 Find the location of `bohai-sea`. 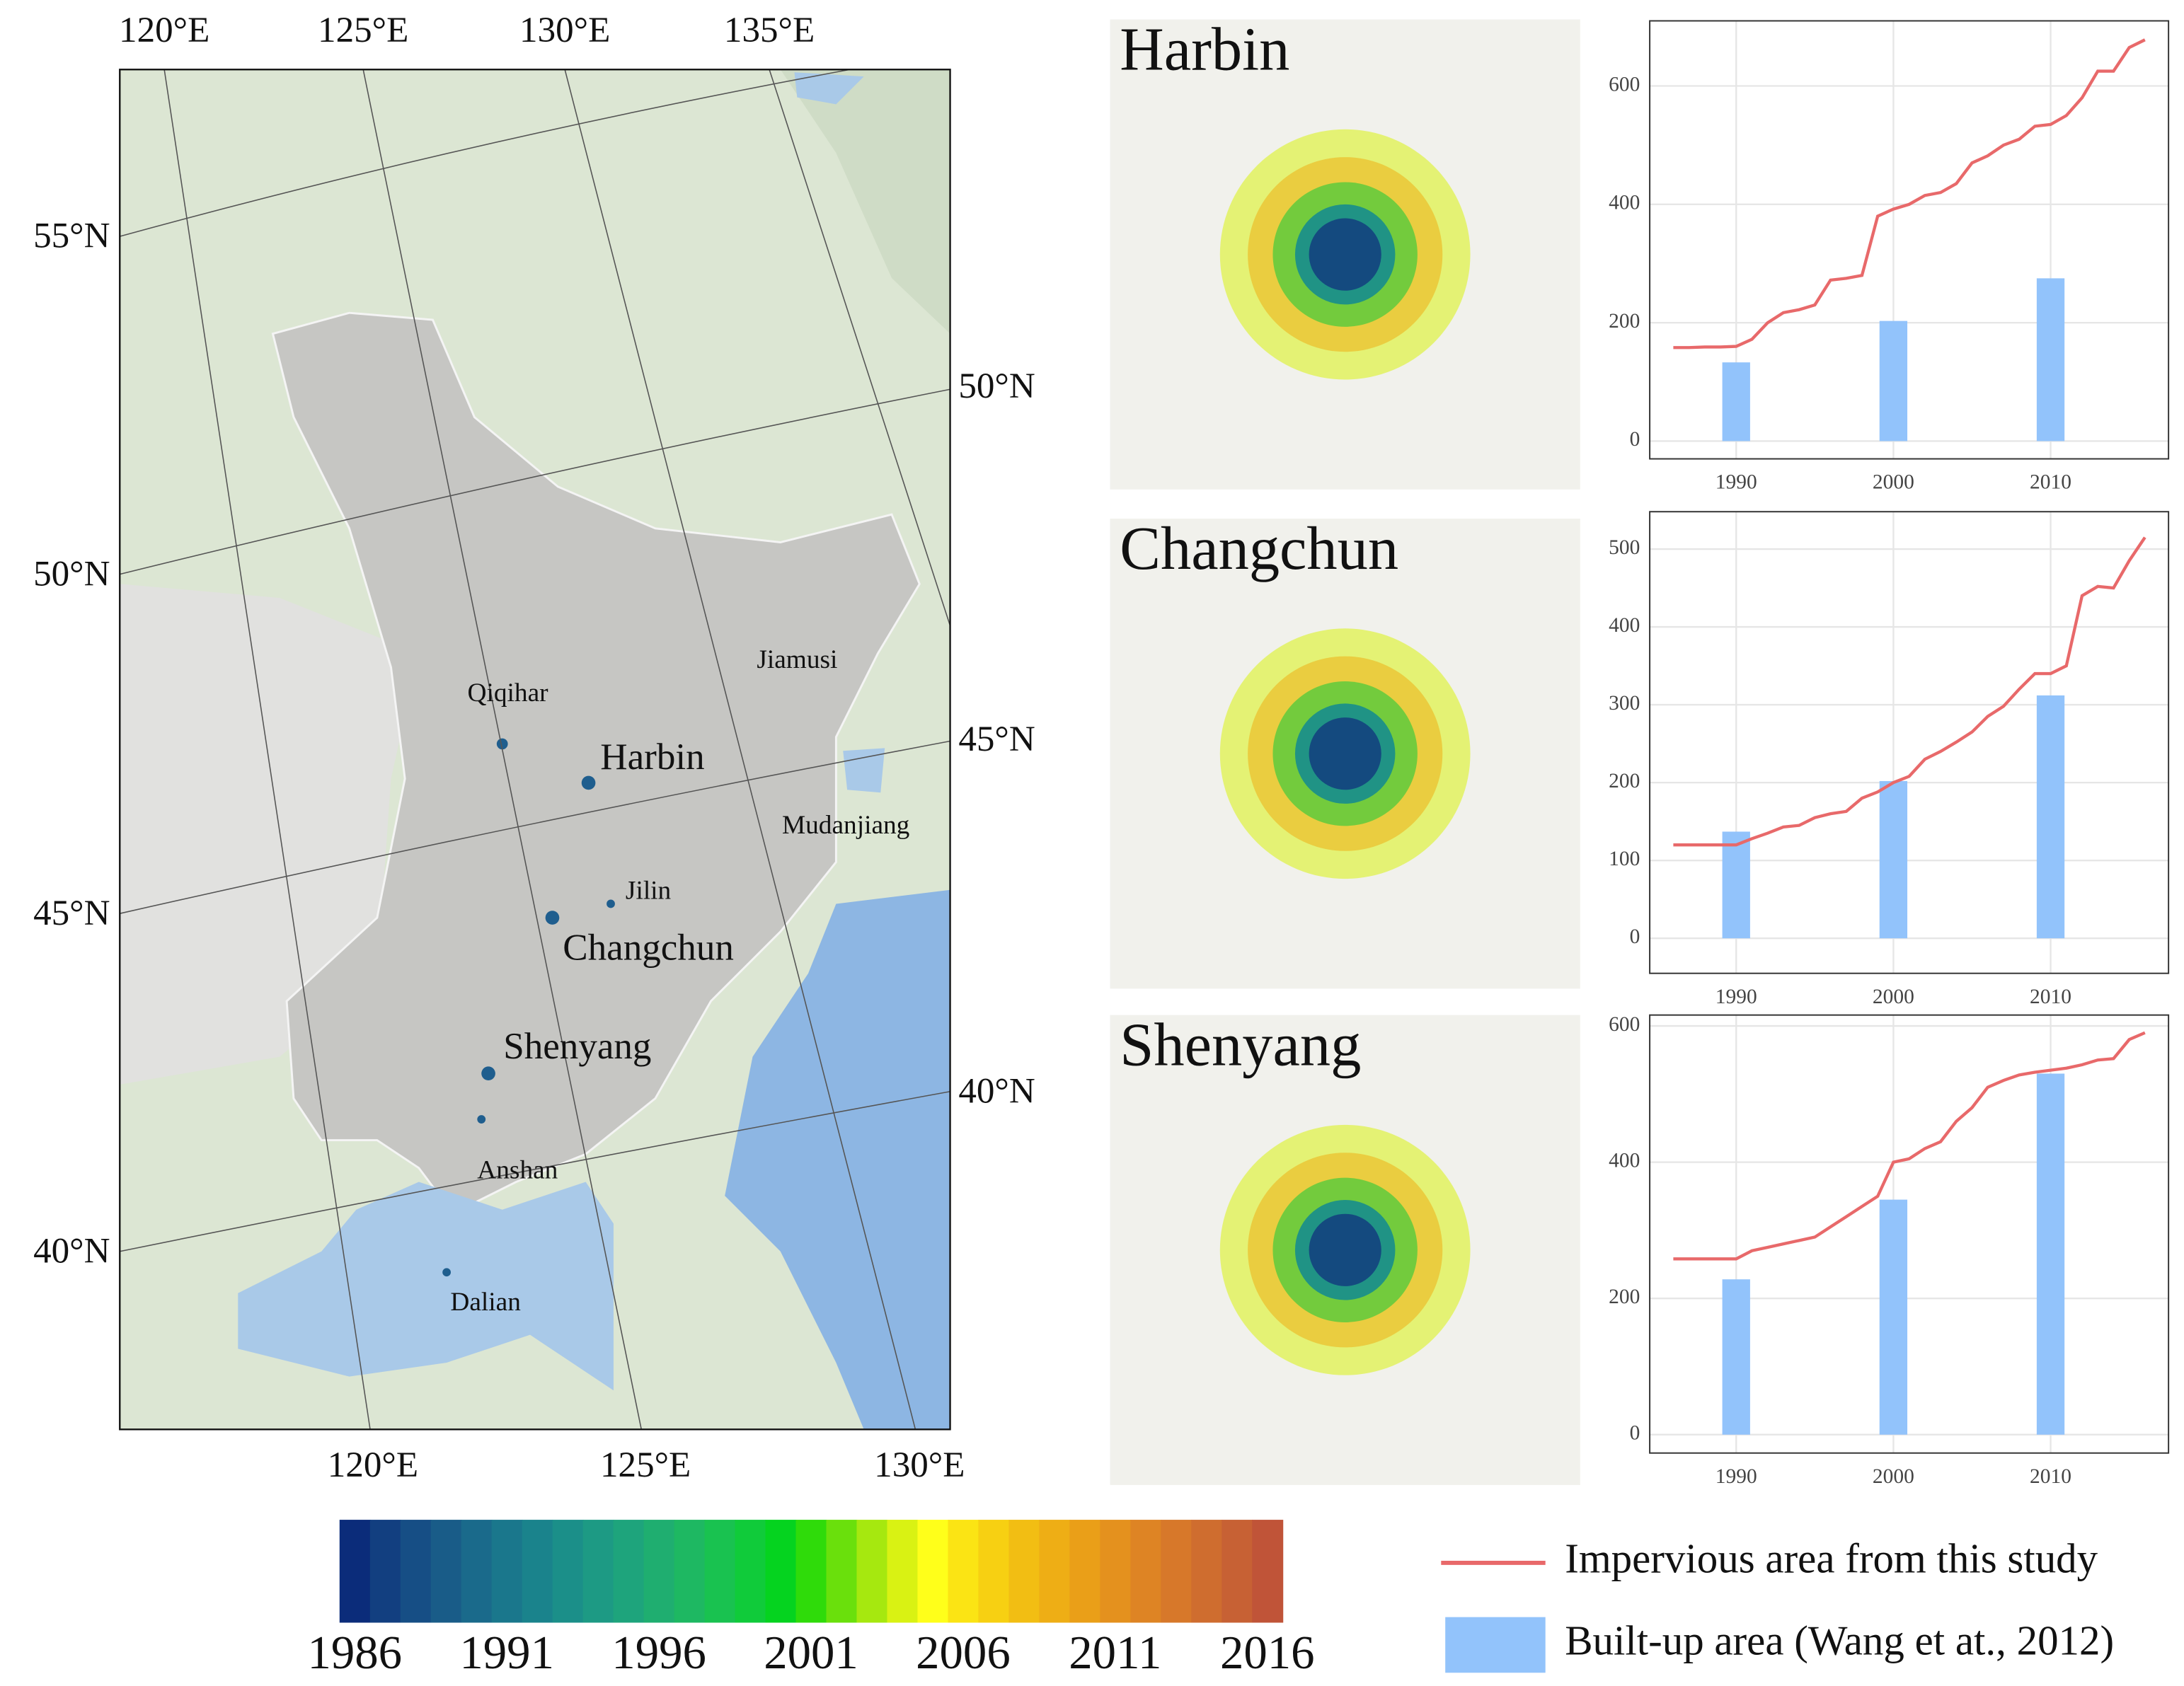

bohai-sea is located at coordinates (426, 1286).